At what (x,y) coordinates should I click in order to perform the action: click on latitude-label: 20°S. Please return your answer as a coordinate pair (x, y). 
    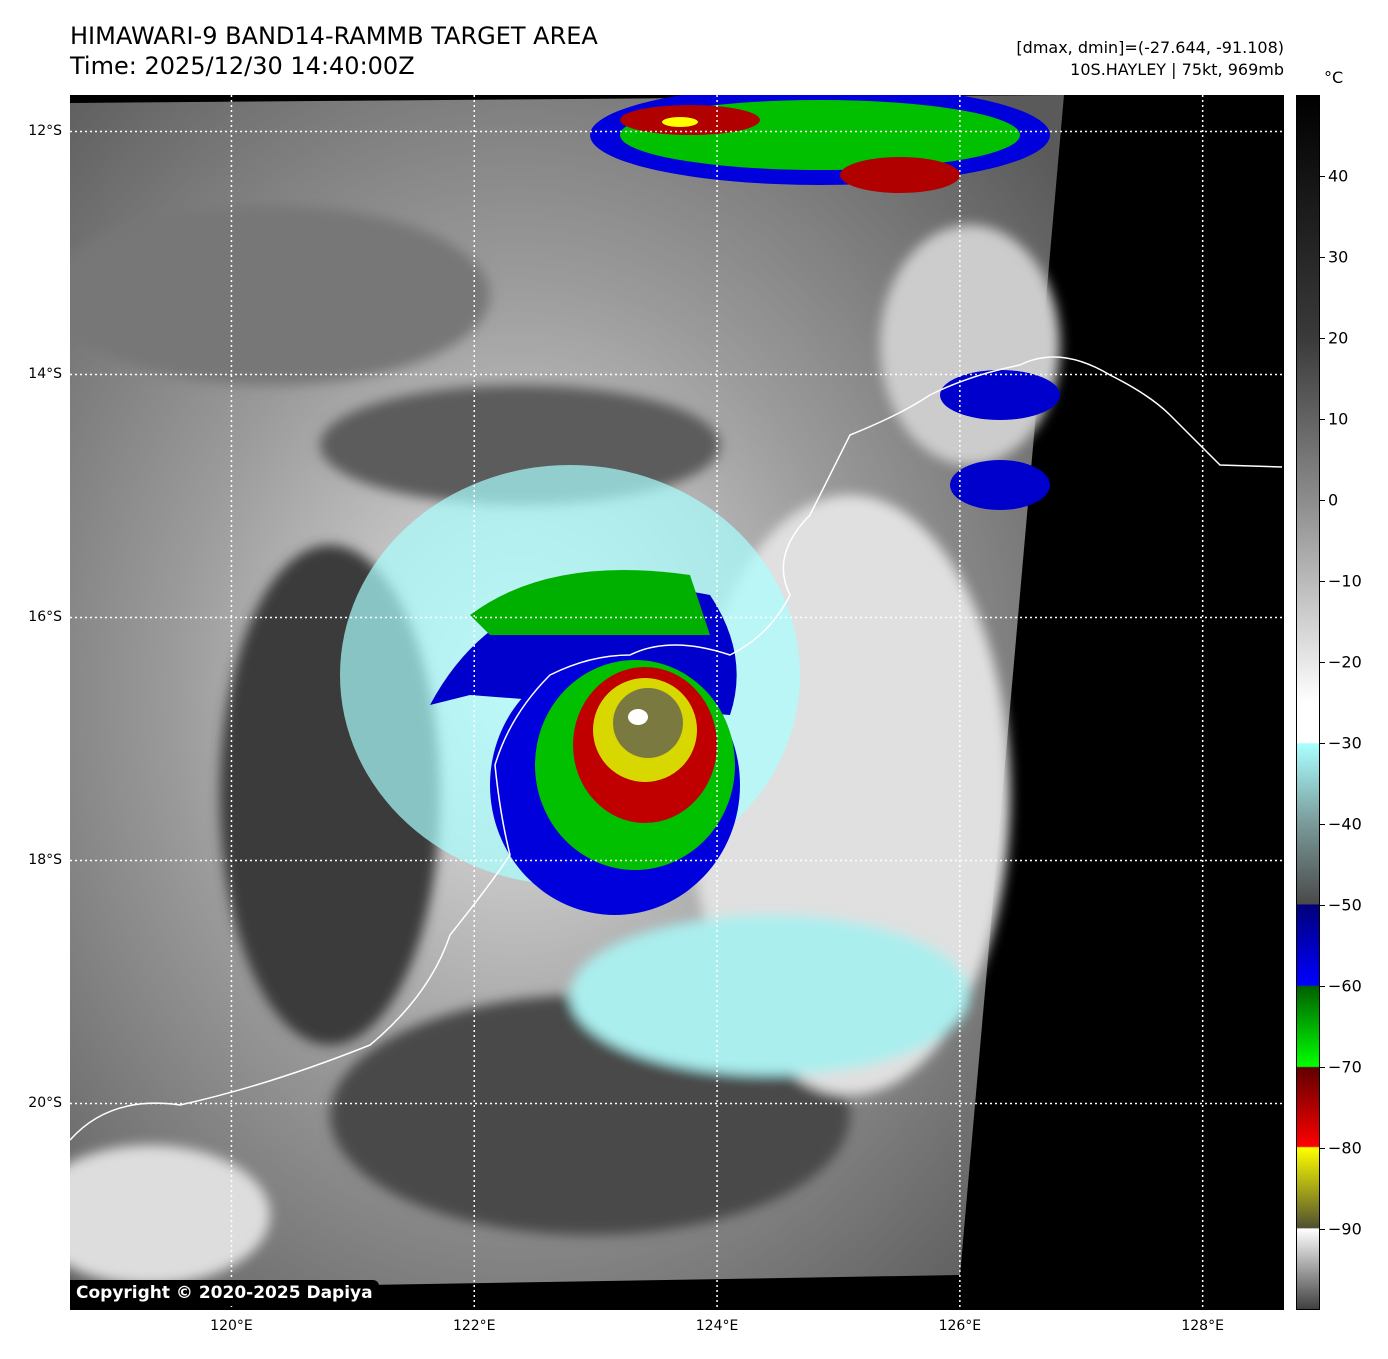
    Looking at the image, I should click on (45, 1103).